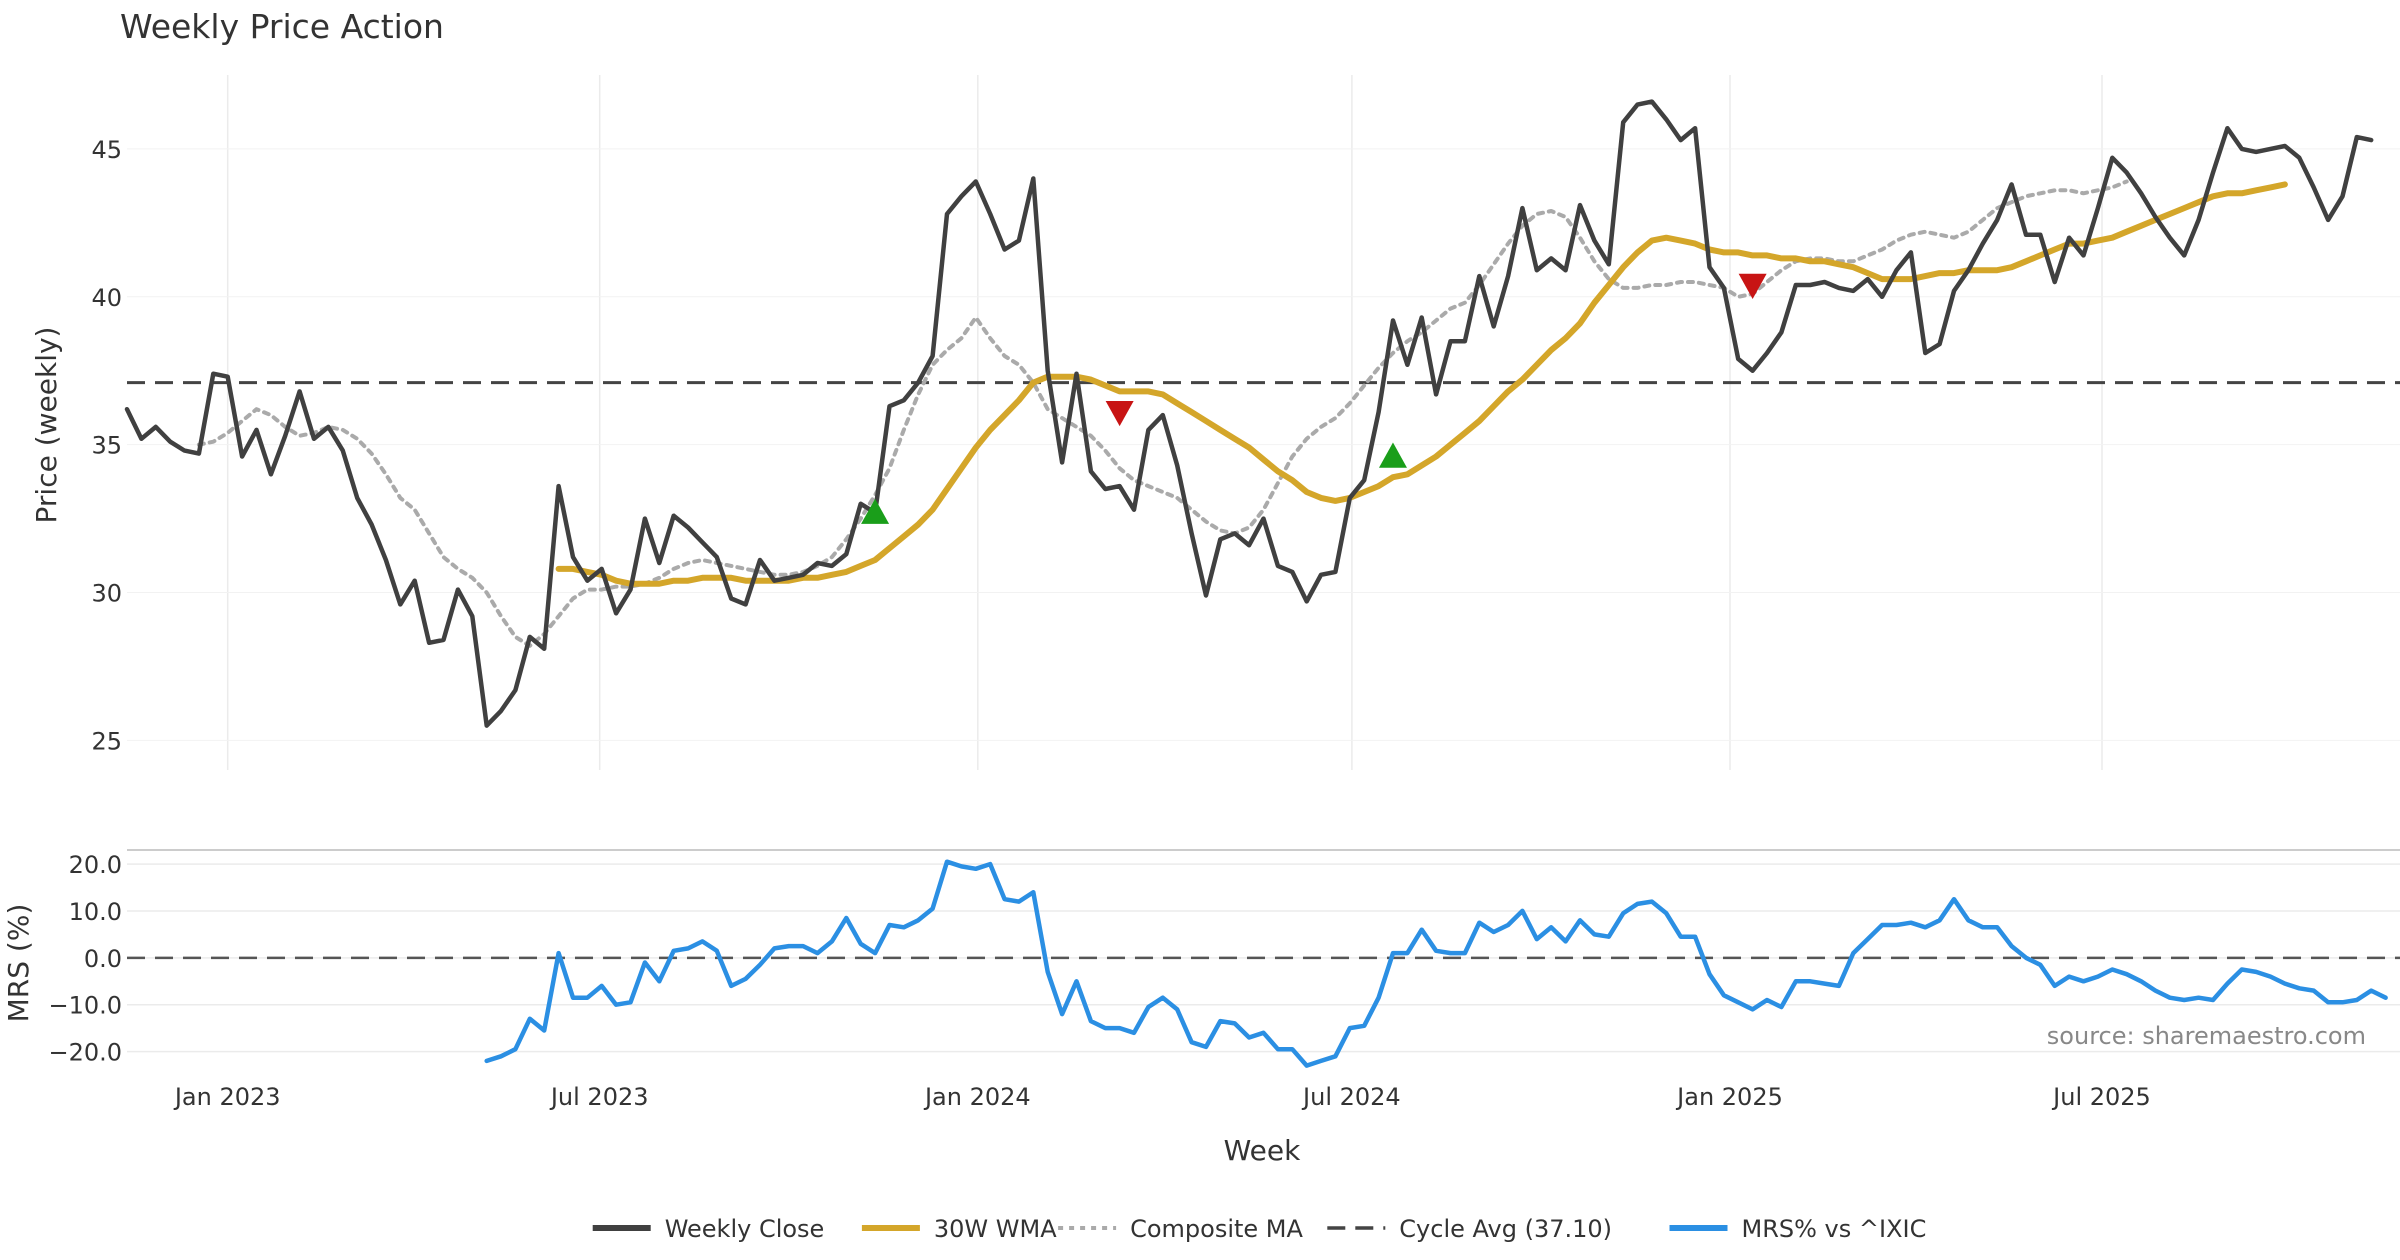  What do you see at coordinates (106, 298) in the screenshot?
I see `price-y-tick-label: 40` at bounding box center [106, 298].